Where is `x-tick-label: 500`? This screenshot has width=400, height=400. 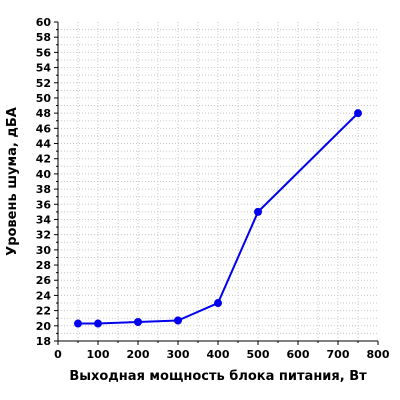 x-tick-label: 500 is located at coordinates (258, 354).